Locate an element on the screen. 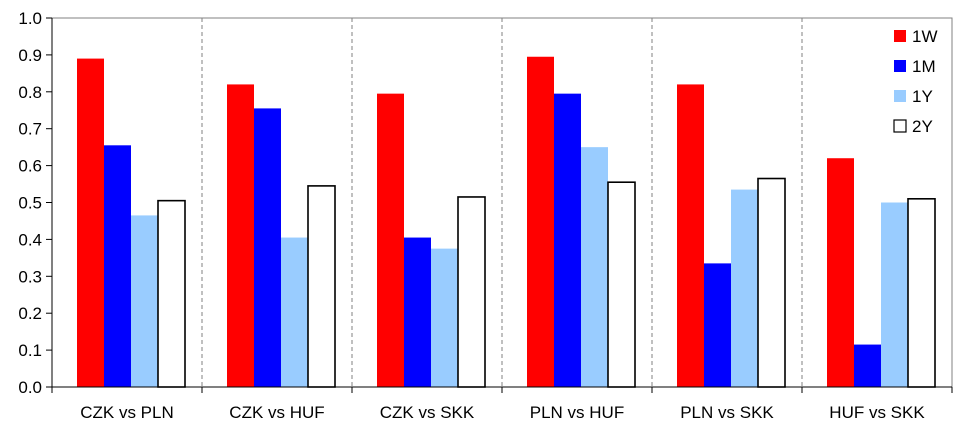 The image size is (966, 430). y-tick-label: 0.1 is located at coordinates (30, 350).